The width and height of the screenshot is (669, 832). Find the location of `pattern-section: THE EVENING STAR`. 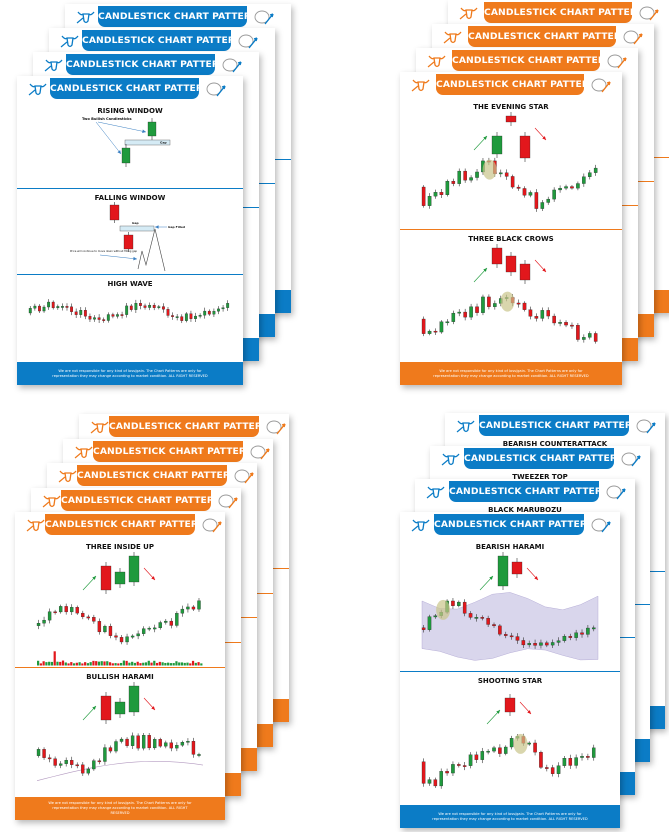

pattern-section: THE EVENING STAR is located at coordinates (511, 164).